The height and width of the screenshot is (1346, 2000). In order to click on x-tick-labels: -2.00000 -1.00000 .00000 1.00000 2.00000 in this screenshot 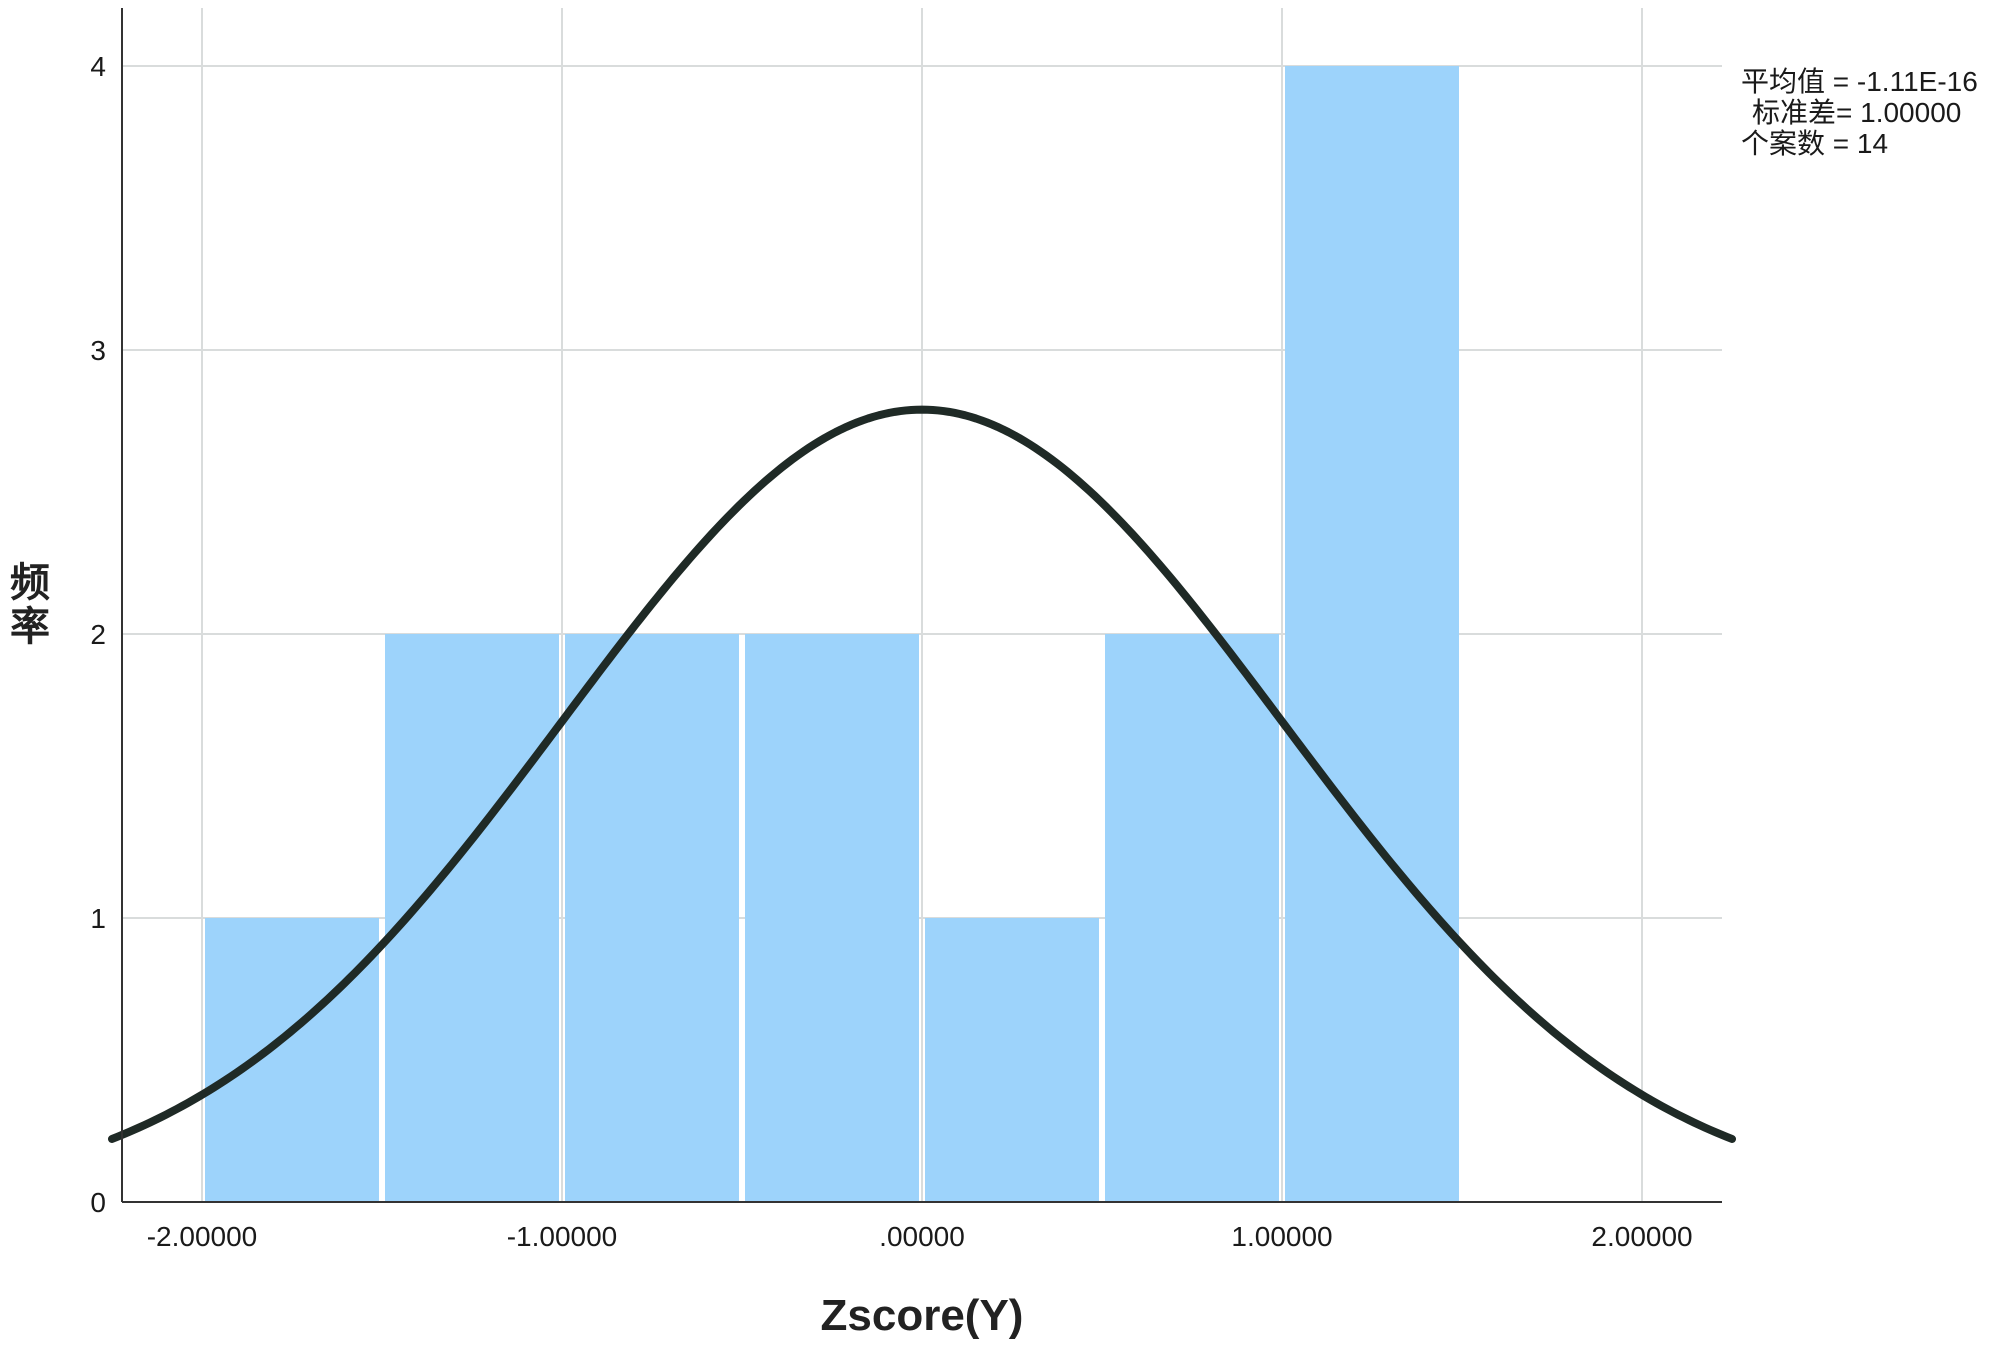, I will do `click(920, 1236)`.